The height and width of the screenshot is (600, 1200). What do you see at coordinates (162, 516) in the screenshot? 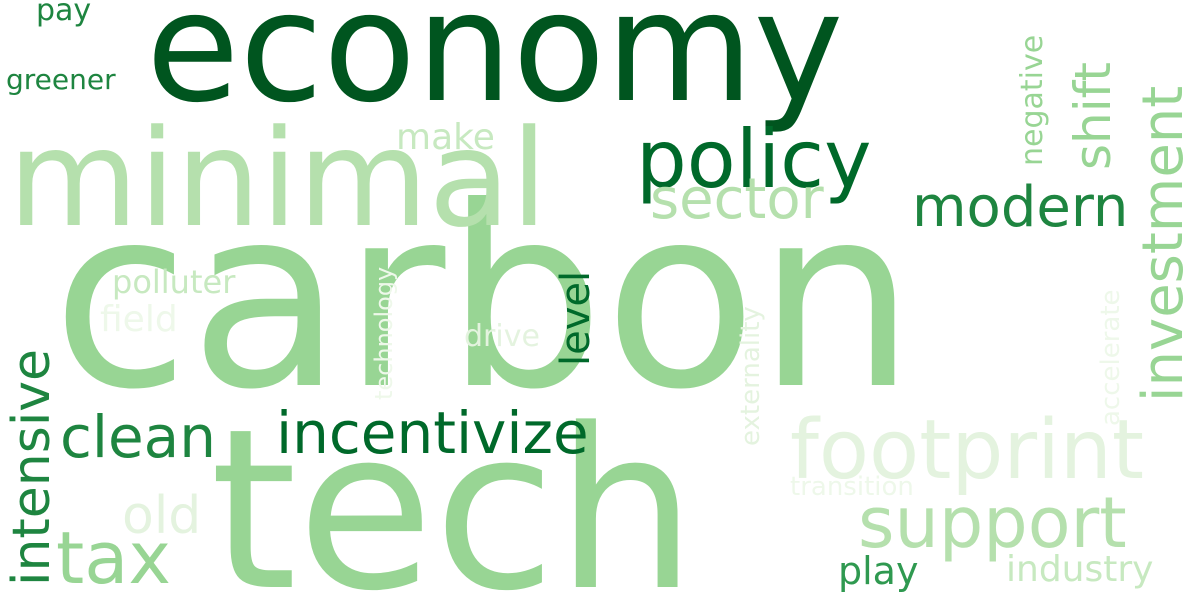
I see `word-old: old` at bounding box center [162, 516].